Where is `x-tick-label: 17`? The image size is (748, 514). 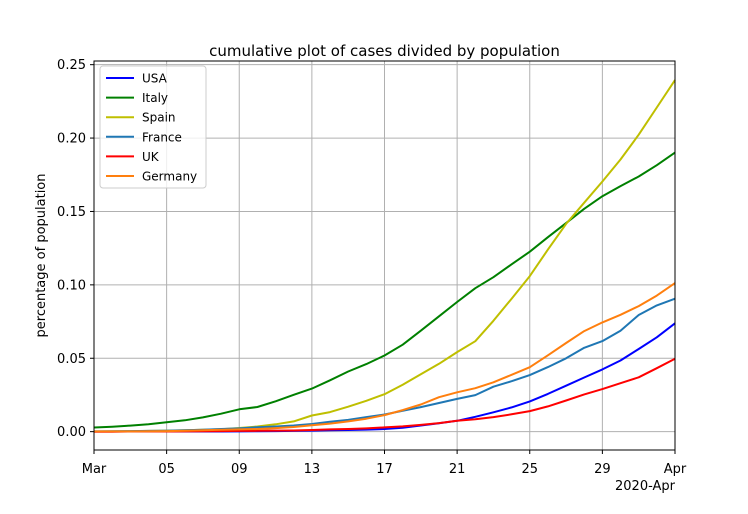
x-tick-label: 17 is located at coordinates (384, 469).